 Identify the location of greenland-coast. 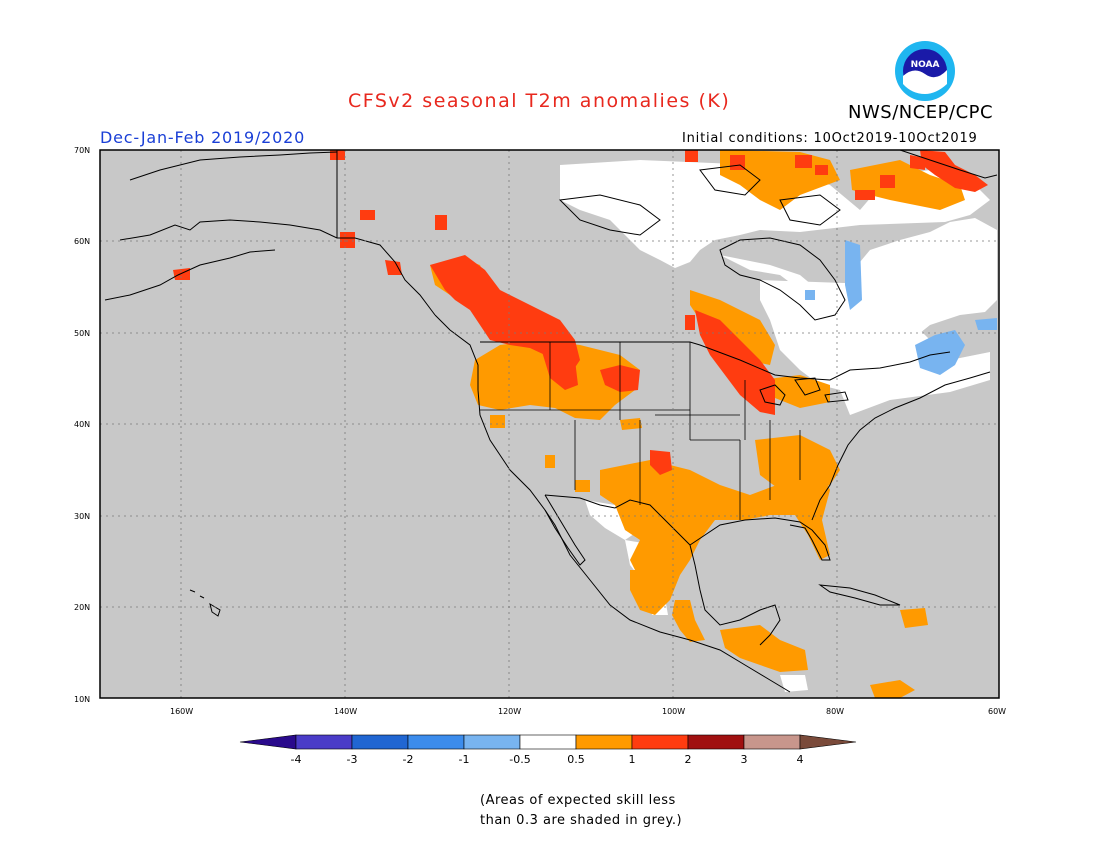
(948, 164).